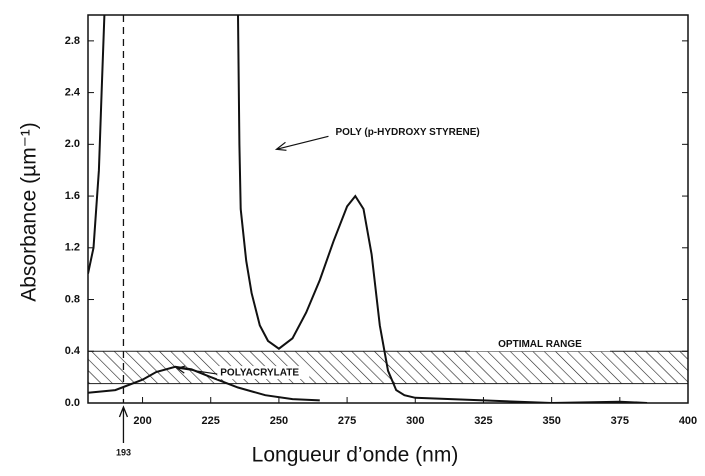 Image resolution: width=705 pixels, height=476 pixels. I want to click on x-axis-label: Longueur d’onde (nm), so click(355, 455).